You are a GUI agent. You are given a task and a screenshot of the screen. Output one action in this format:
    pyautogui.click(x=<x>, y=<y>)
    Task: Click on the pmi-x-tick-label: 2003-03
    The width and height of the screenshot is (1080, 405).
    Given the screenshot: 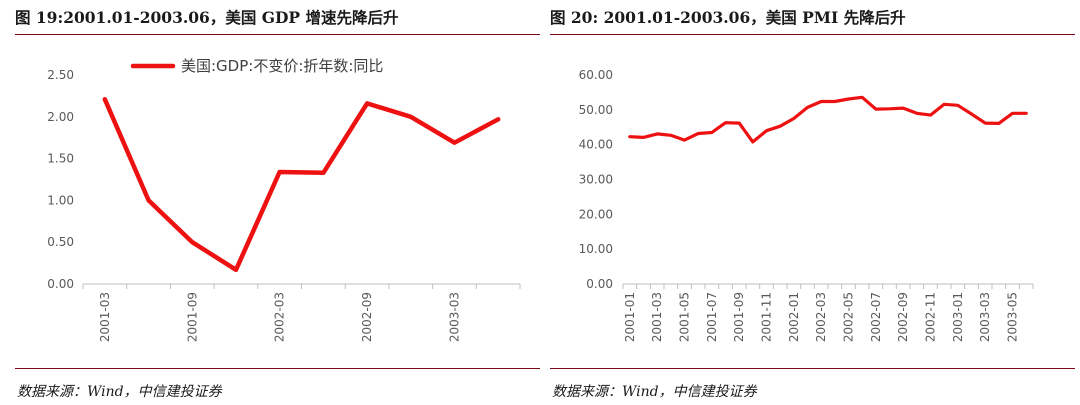 What is the action you would take?
    pyautogui.click(x=985, y=317)
    